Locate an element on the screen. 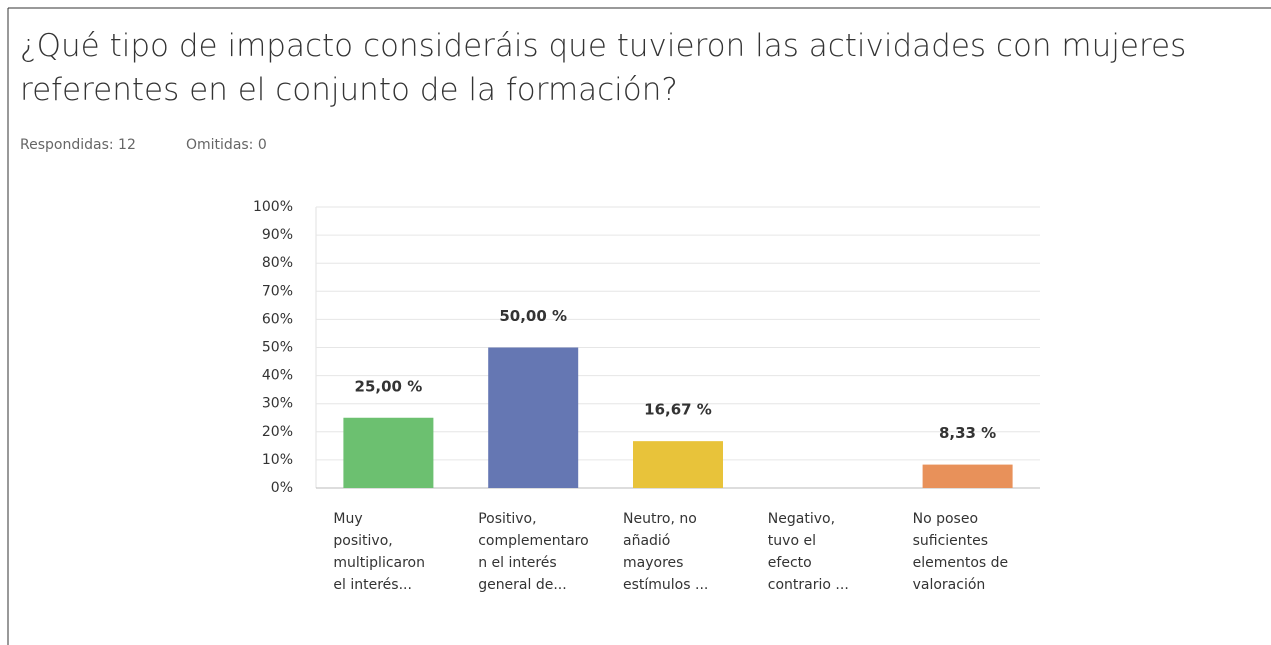 This screenshot has height=645, width=1271. data-label: 50,00 % is located at coordinates (533, 316).